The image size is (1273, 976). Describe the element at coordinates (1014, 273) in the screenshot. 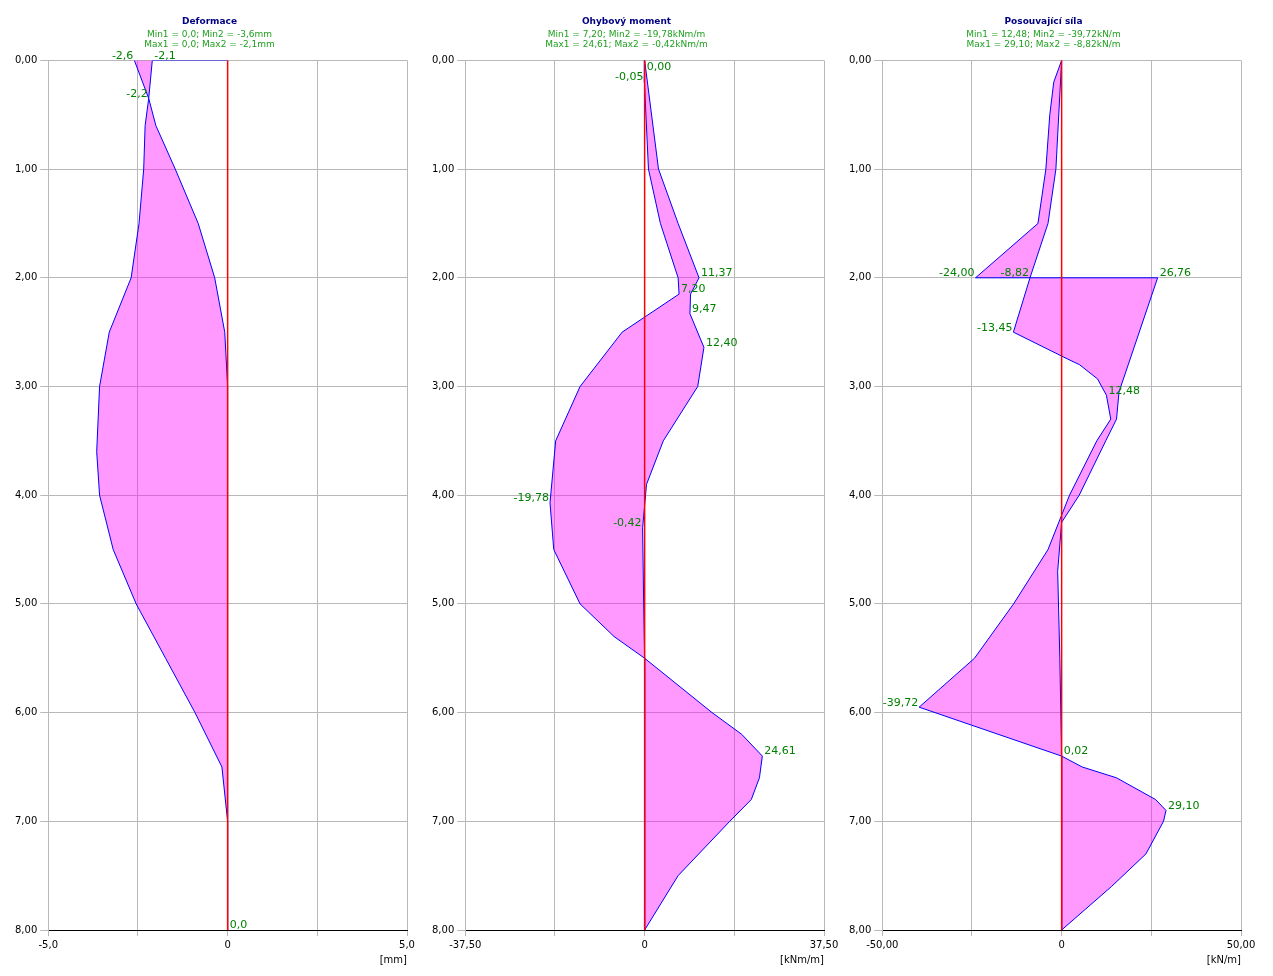

I see `annotation: -8,82` at that location.